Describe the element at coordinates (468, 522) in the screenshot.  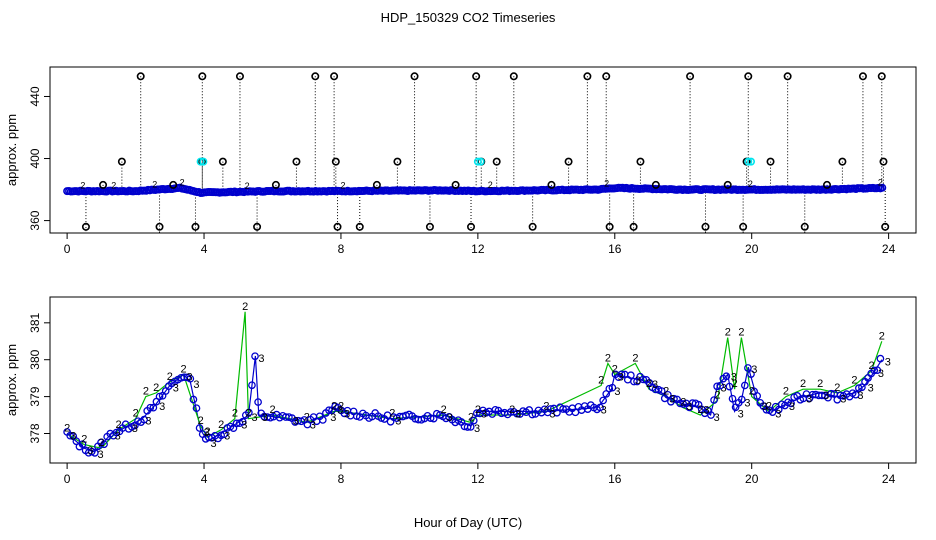
I see `x-axis-label: Hour of Day (UTC)` at that location.